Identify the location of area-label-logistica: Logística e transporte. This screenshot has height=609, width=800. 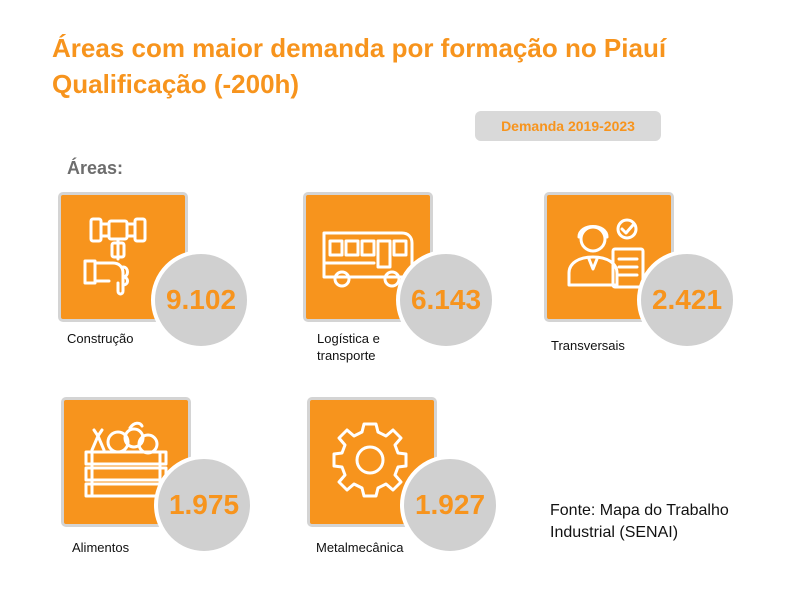
(348, 347).